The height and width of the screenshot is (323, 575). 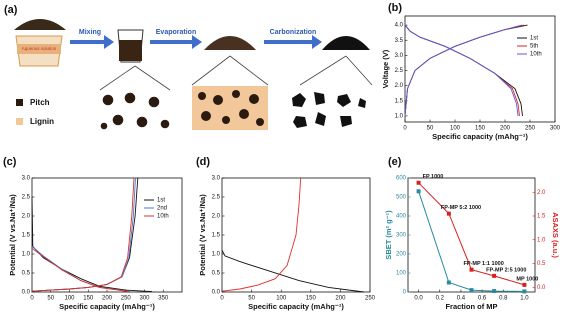 What do you see at coordinates (42, 121) in the screenshot?
I see `legend-label: Lignin` at bounding box center [42, 121].